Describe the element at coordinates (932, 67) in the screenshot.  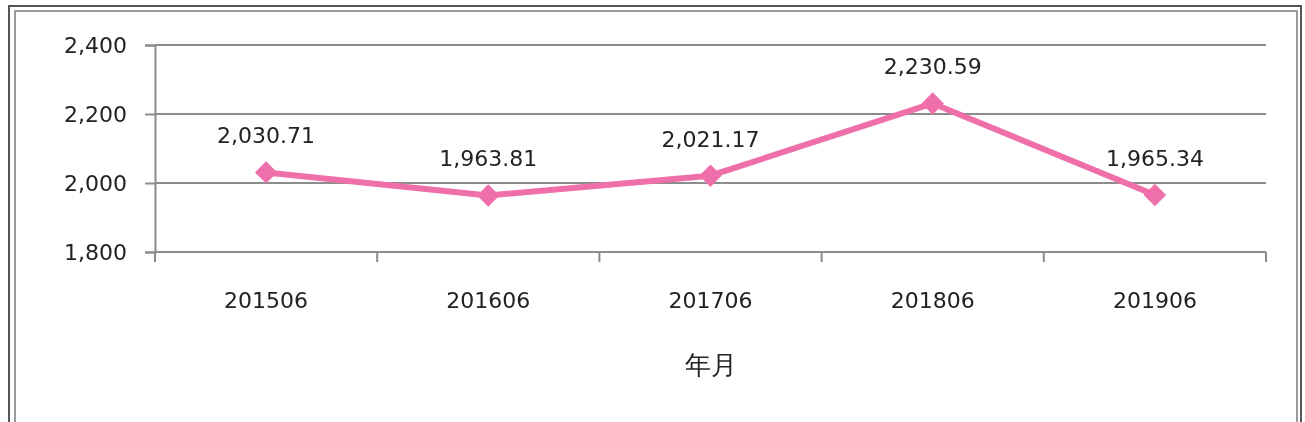
I see `data-label: 2,230.59` at that location.